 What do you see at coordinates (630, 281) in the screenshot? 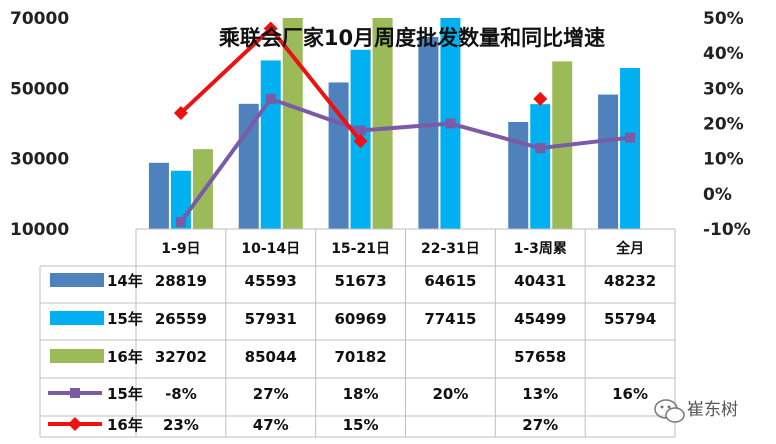
I see `data-cell: 48232` at bounding box center [630, 281].